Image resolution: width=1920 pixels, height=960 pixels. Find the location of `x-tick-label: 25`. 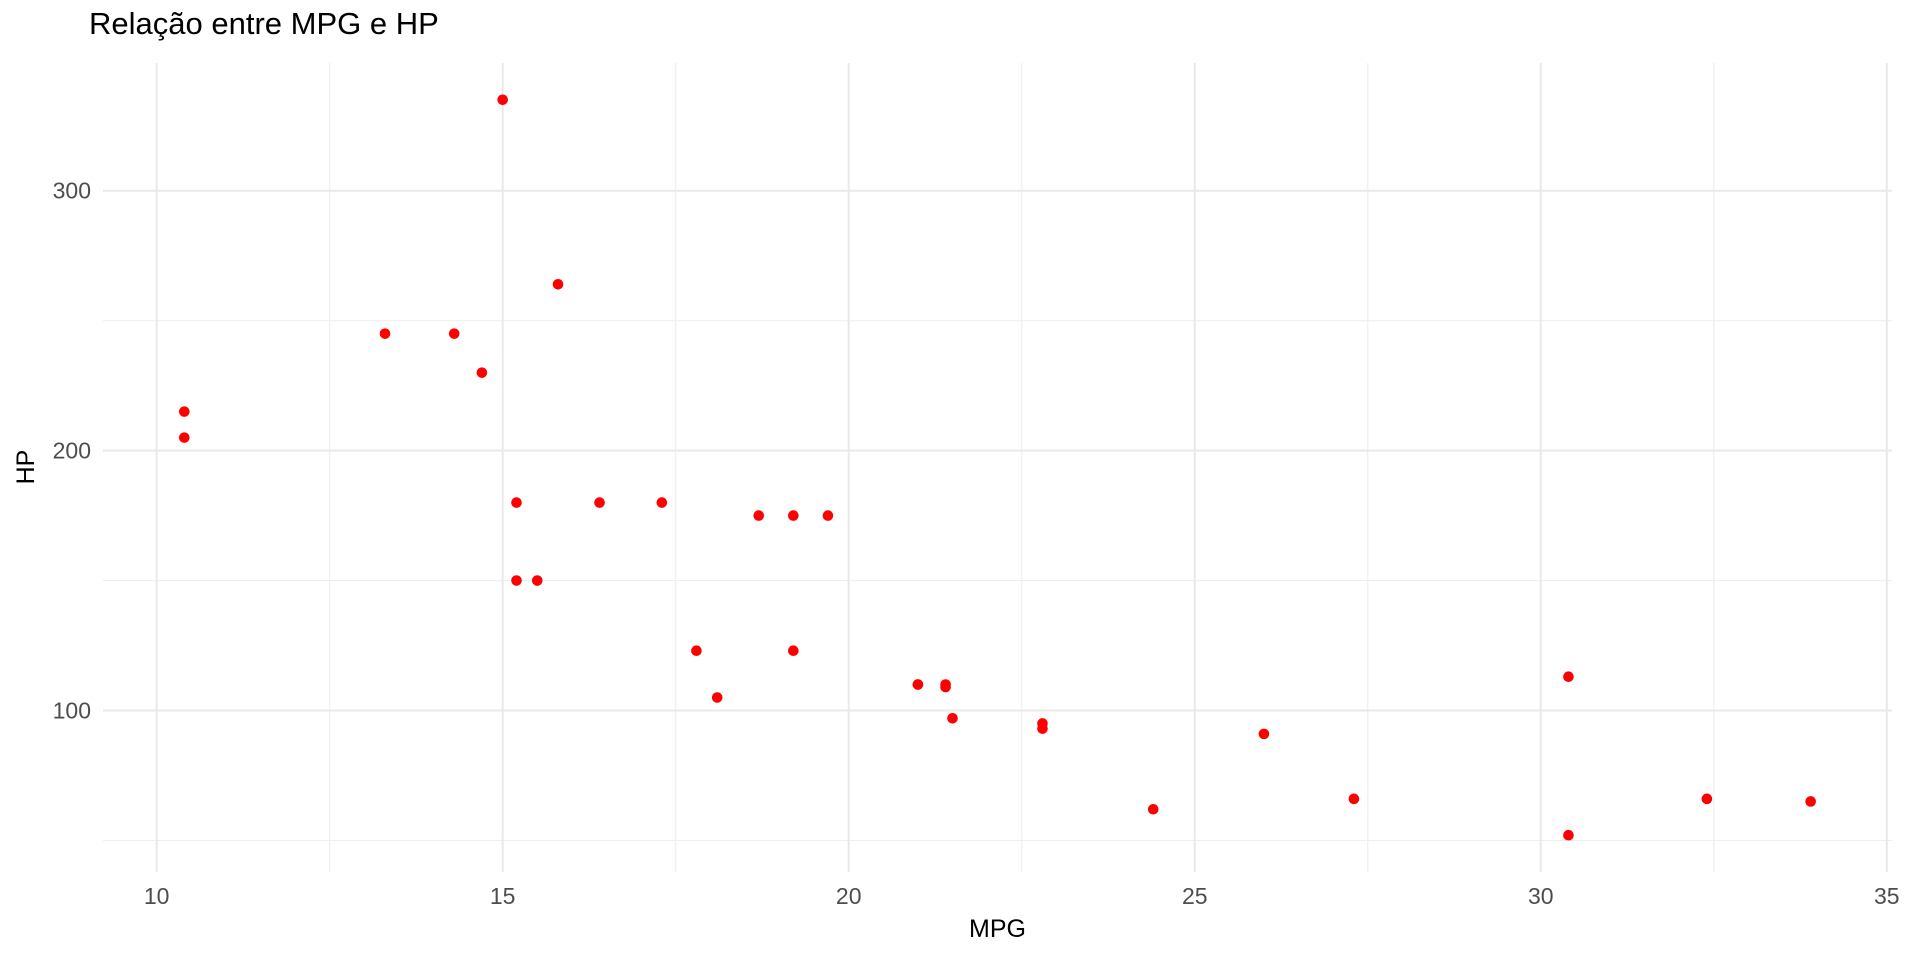

x-tick-label: 25 is located at coordinates (1195, 896).